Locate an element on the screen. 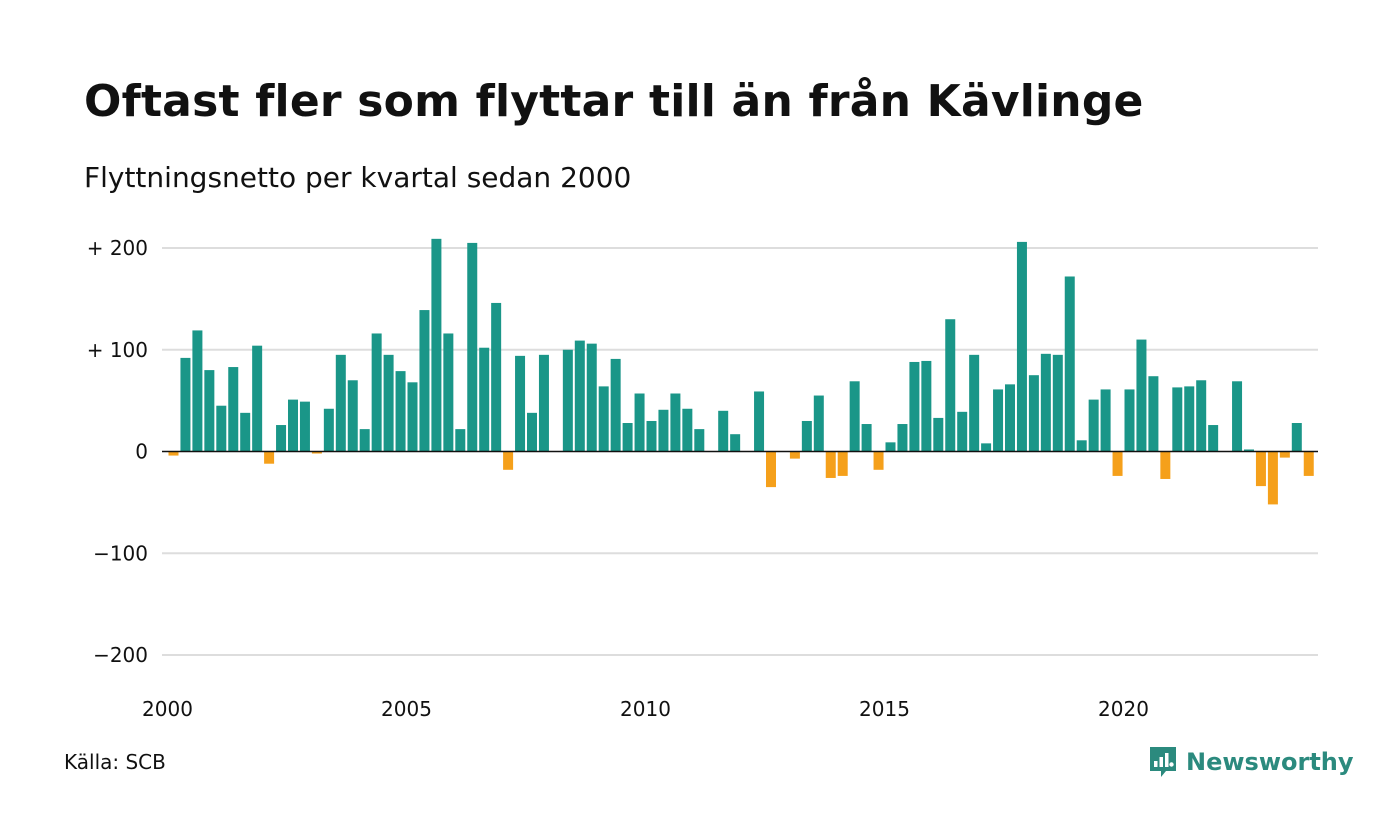 The height and width of the screenshot is (840, 1400). bar-2003-Q3 is located at coordinates (340, 403).